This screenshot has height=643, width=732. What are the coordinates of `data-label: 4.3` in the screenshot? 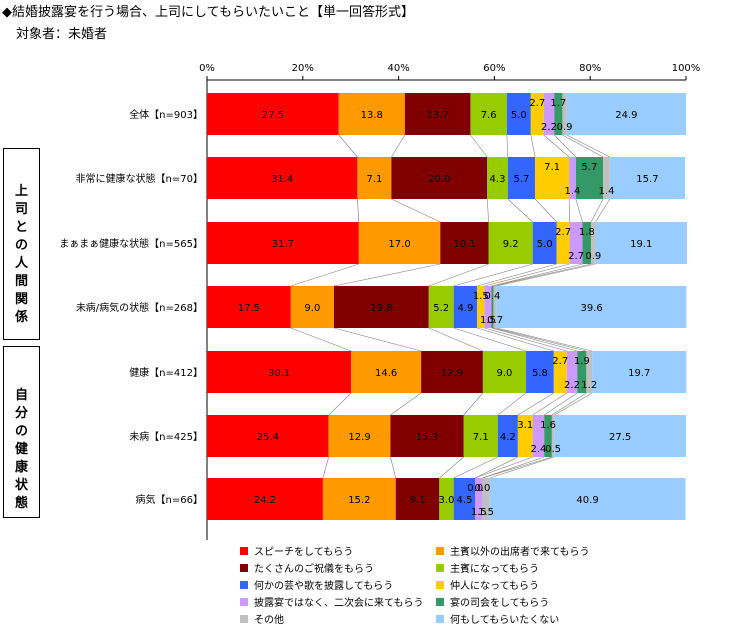 It's located at (498, 179).